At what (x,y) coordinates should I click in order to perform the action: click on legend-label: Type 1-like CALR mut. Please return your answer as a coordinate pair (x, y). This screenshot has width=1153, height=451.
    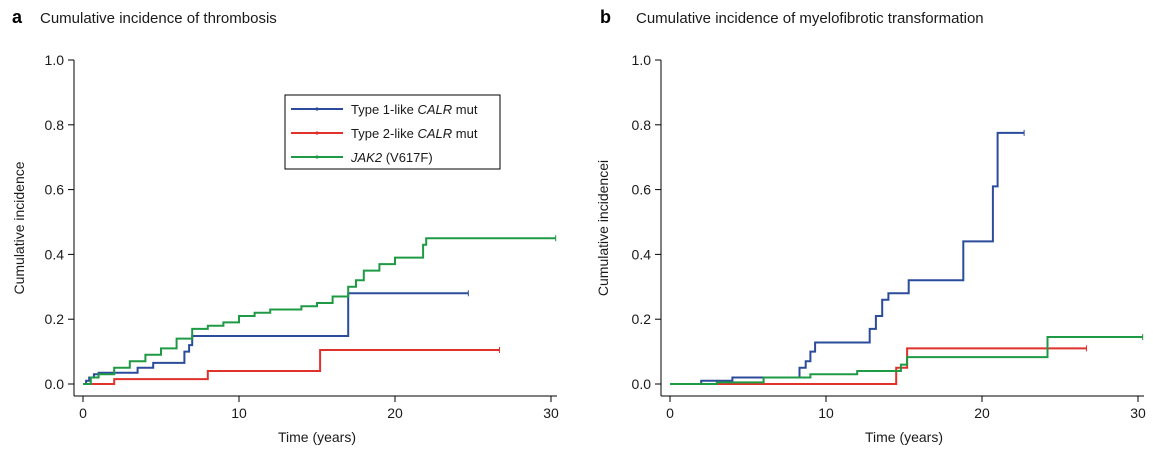
    Looking at the image, I should click on (414, 109).